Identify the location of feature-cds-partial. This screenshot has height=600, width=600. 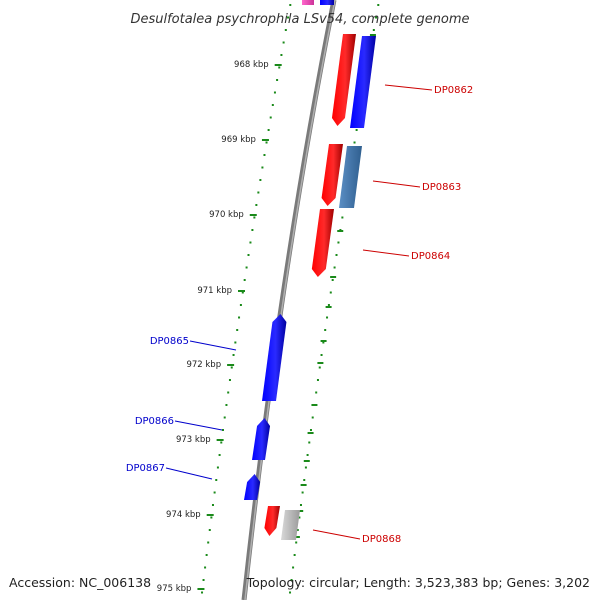
(308, 2).